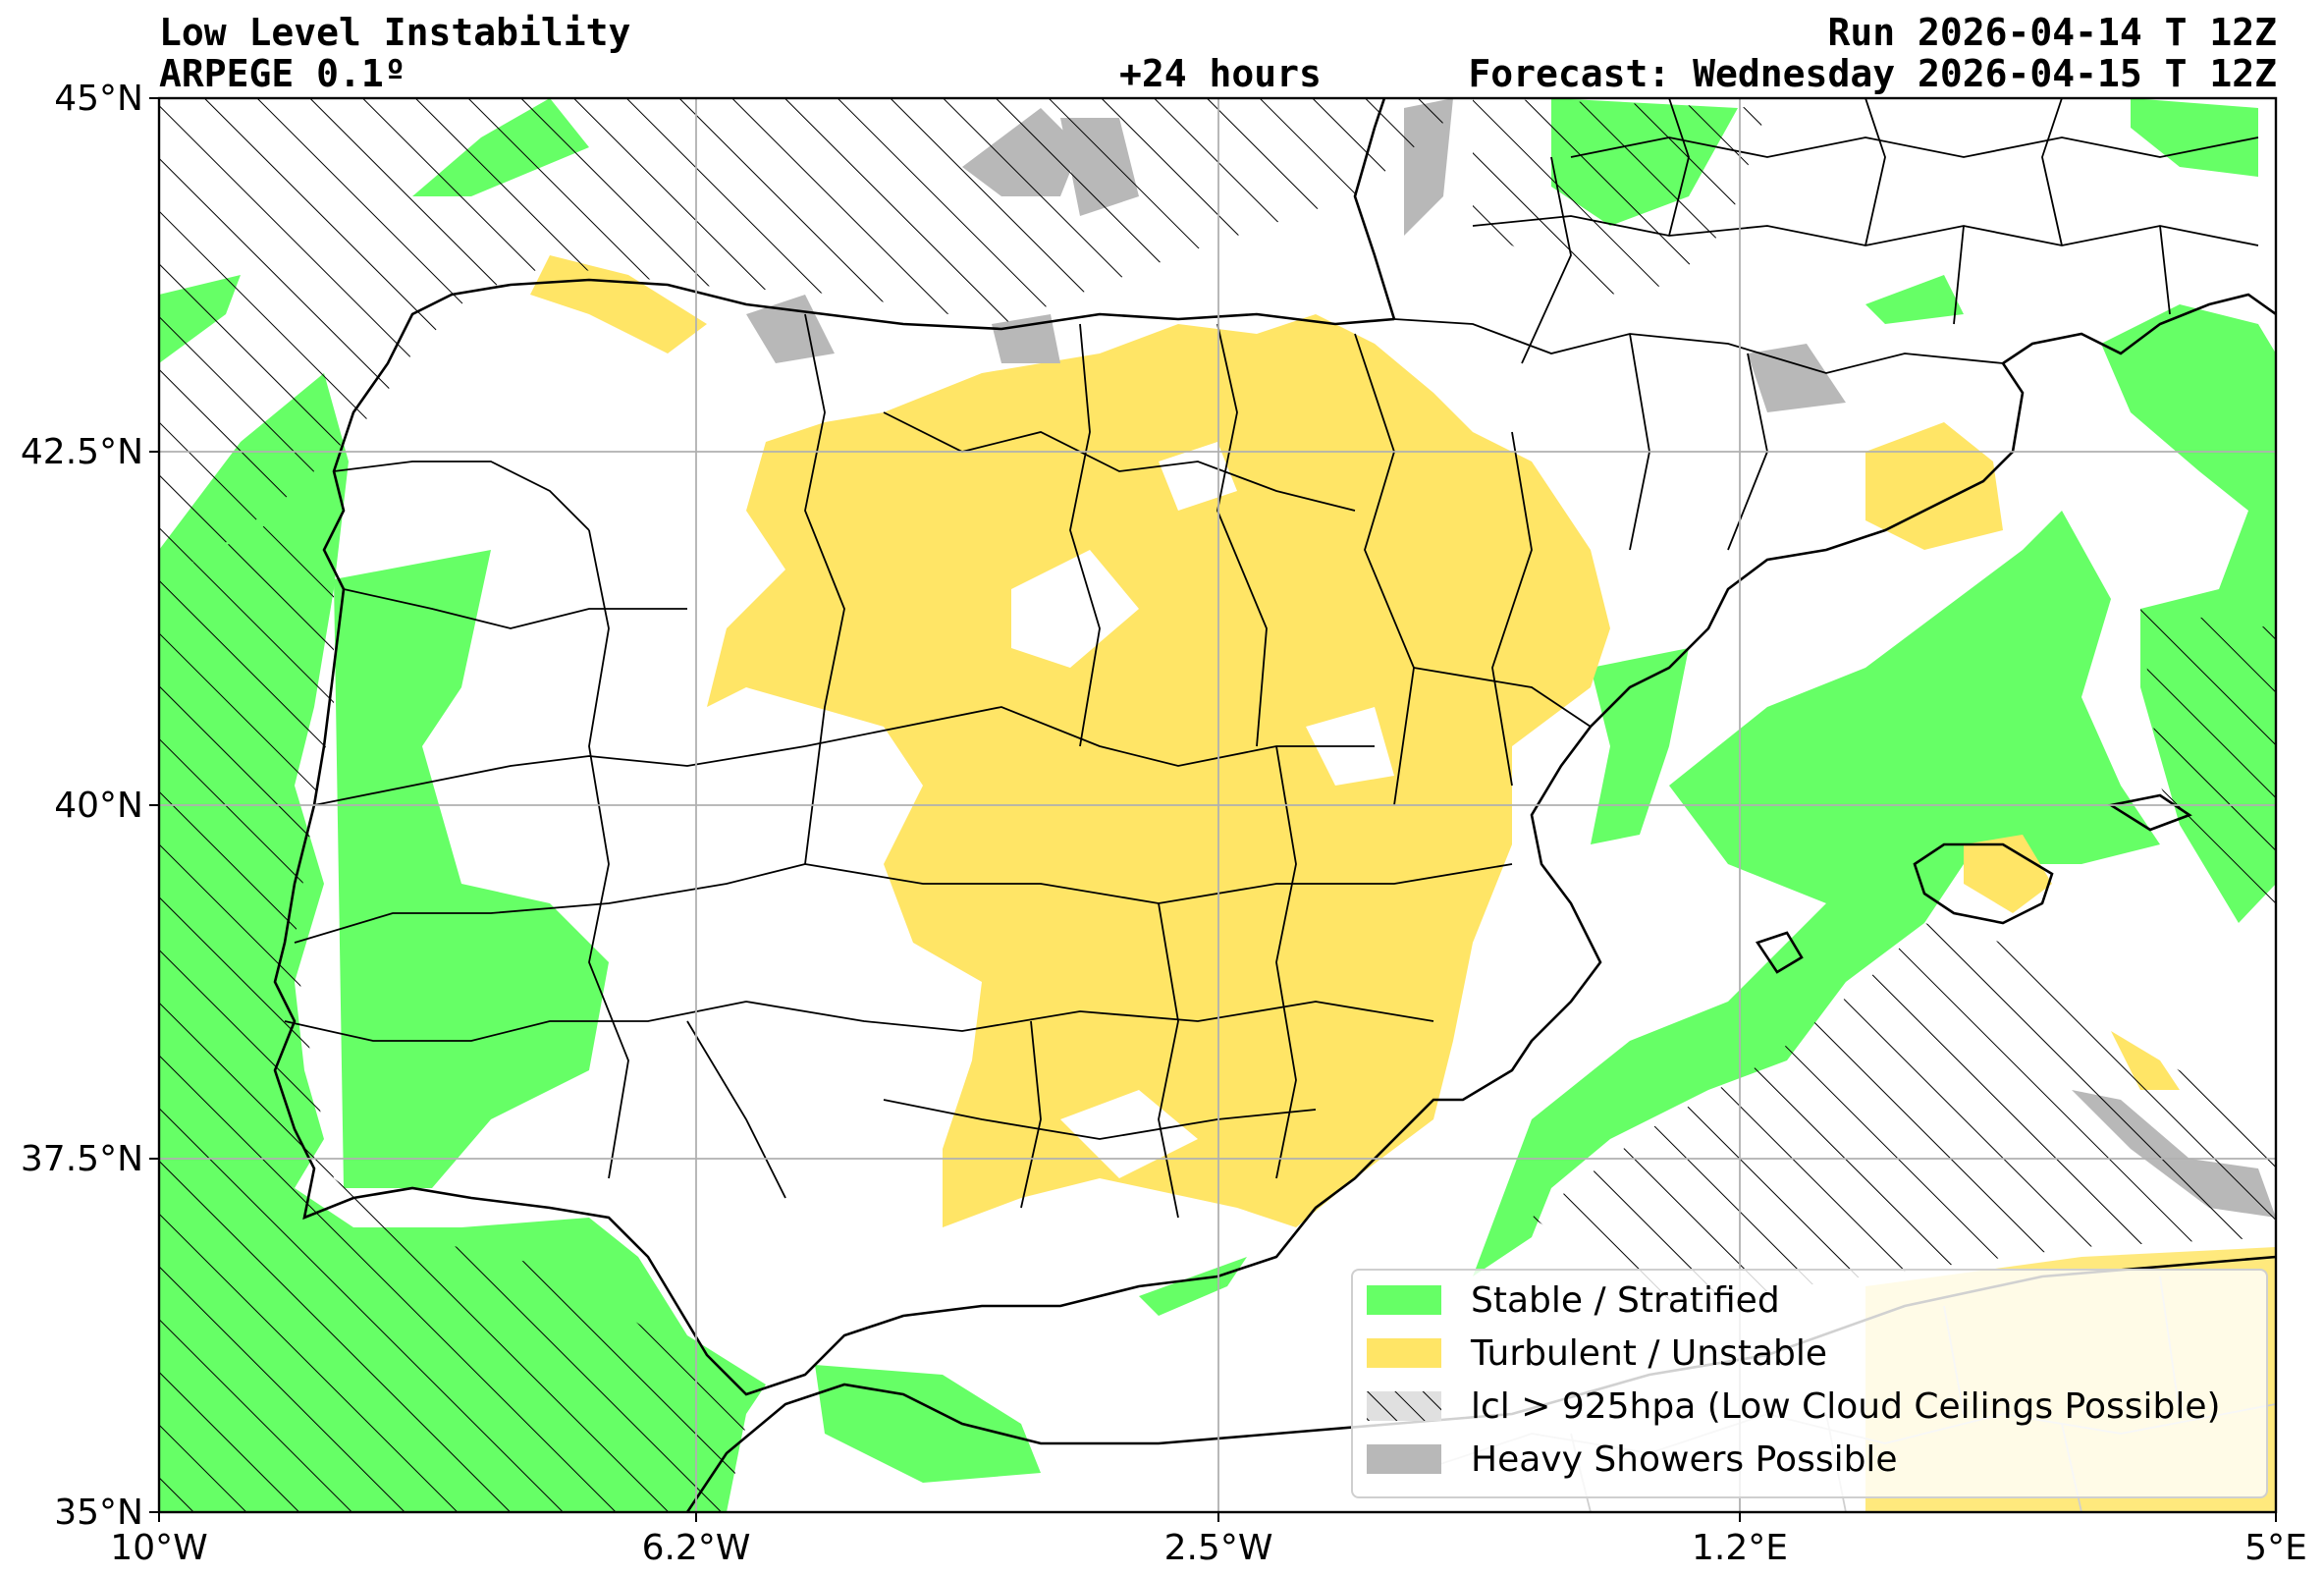  Describe the element at coordinates (2008, 874) in the screenshot. I see `unstable-area-mallorca` at that location.